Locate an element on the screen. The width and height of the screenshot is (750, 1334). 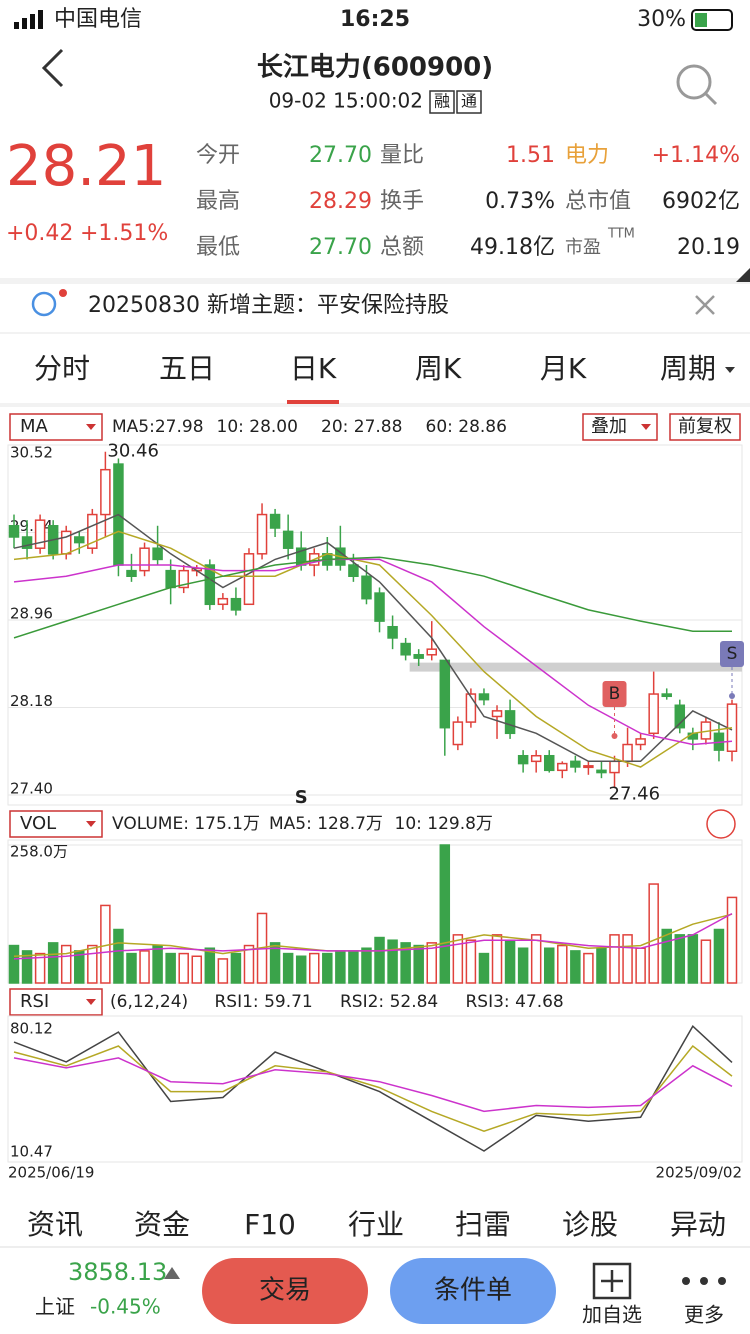
quote-label: 总额 is located at coordinates (402, 247).